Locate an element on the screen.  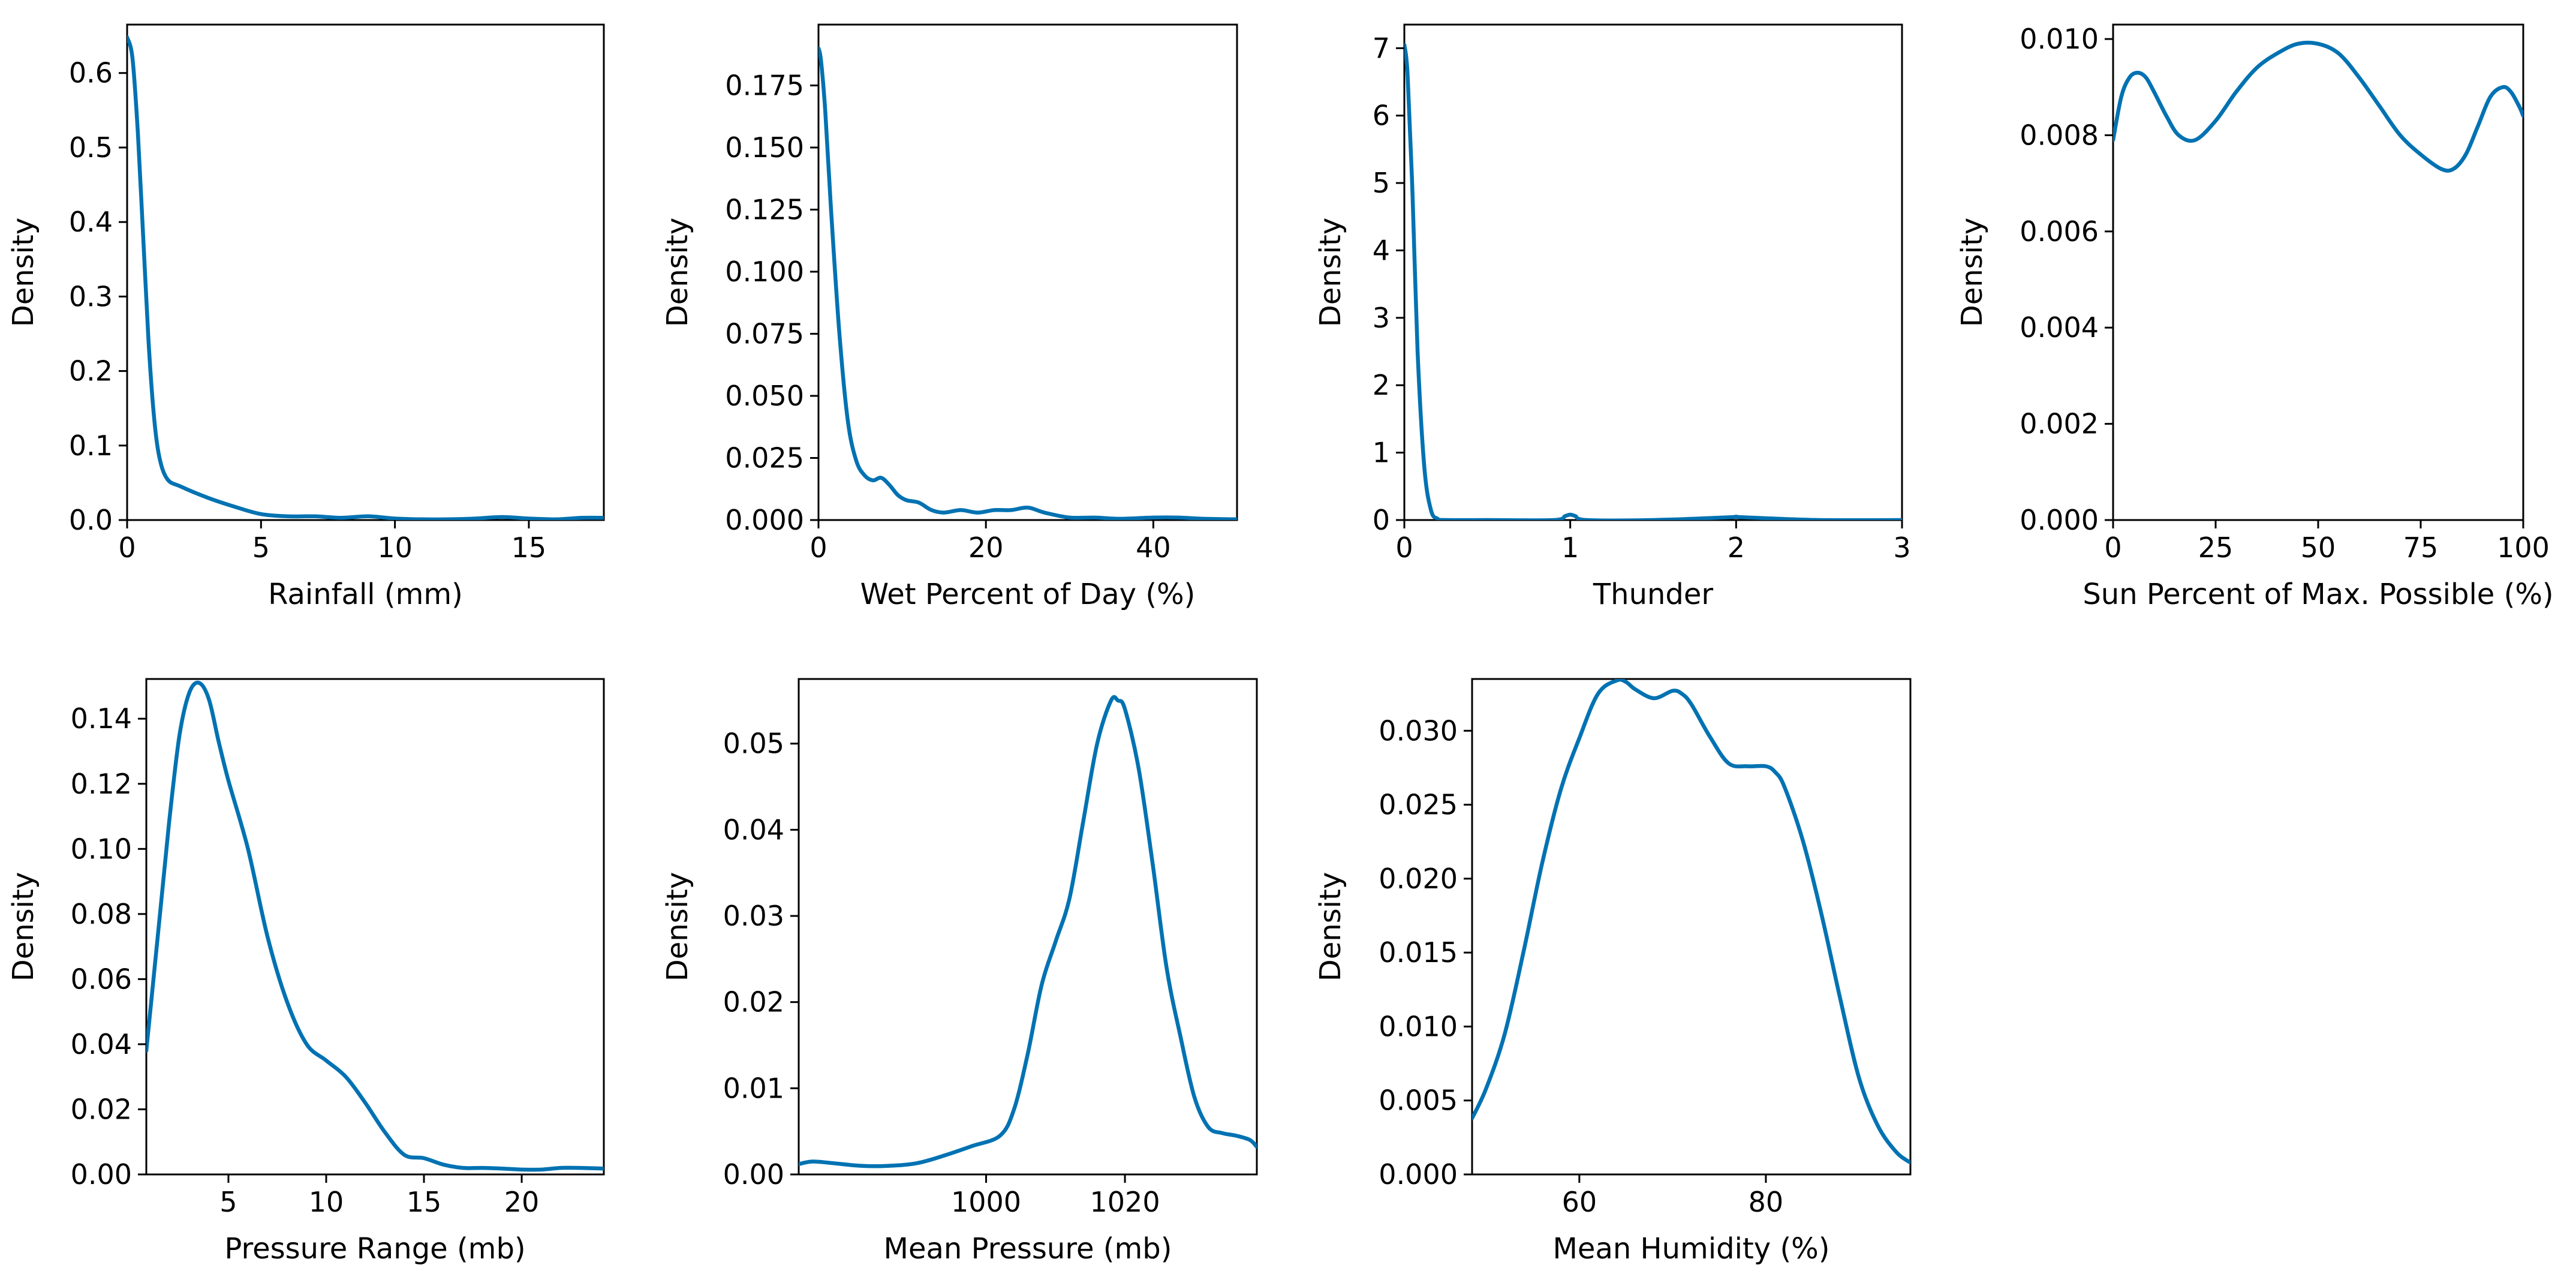
y-tick-label: 0.1 is located at coordinates (91, 445).